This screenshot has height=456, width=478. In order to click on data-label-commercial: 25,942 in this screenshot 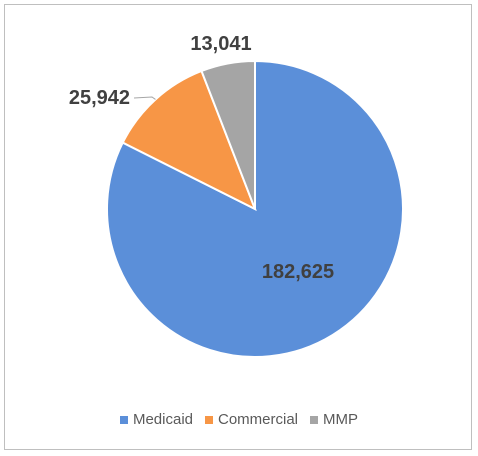, I will do `click(99, 98)`.